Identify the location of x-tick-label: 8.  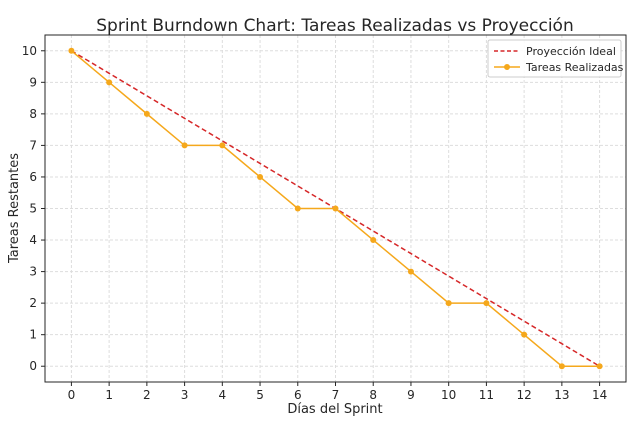
(373, 395).